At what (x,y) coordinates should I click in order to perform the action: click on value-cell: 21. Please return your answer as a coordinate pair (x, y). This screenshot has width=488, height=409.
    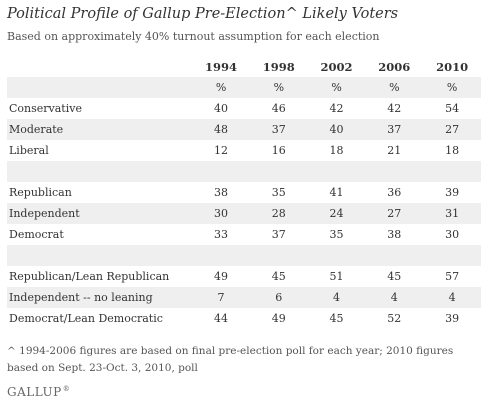
    Looking at the image, I should click on (394, 150).